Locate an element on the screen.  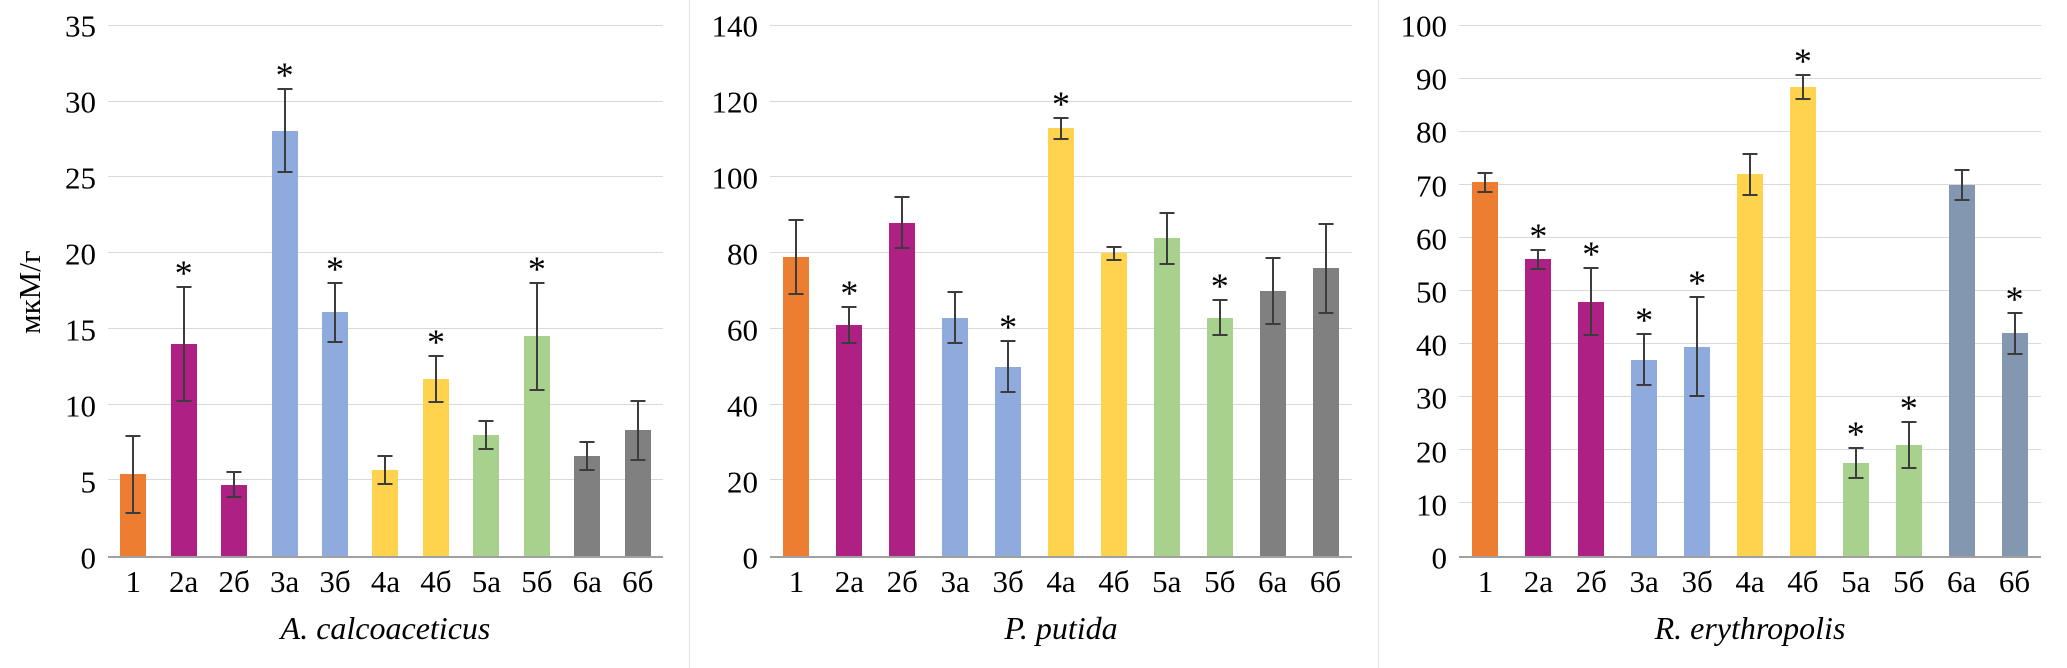
y-tick-label: 80 is located at coordinates (742, 254).